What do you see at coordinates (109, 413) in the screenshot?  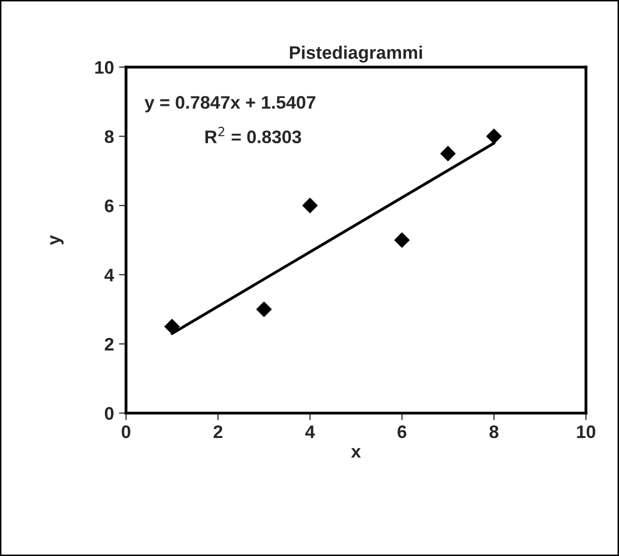 I see `y-tick-label: 0` at bounding box center [109, 413].